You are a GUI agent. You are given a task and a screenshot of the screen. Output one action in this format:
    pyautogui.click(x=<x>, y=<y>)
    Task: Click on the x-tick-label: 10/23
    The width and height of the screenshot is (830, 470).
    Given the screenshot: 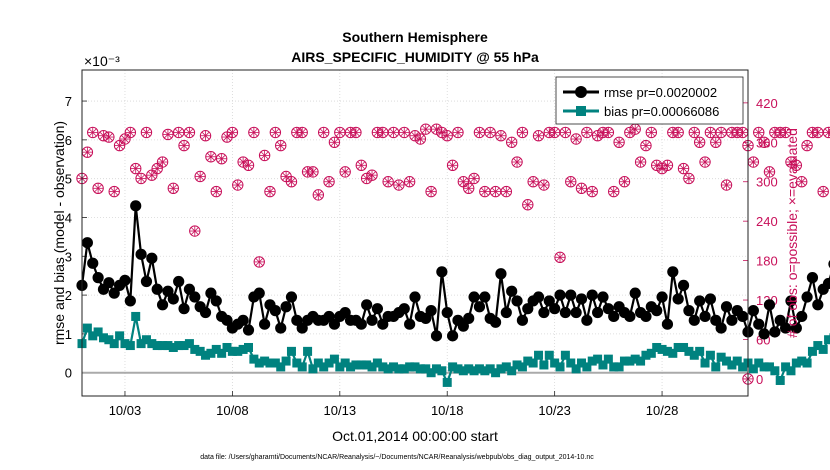 What is the action you would take?
    pyautogui.click(x=554, y=410)
    